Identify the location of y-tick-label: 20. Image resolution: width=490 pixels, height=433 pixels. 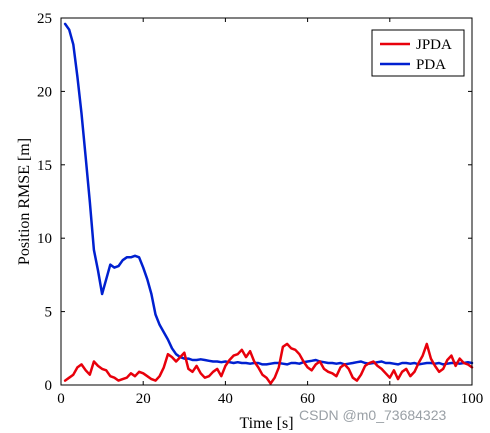
(44, 92).